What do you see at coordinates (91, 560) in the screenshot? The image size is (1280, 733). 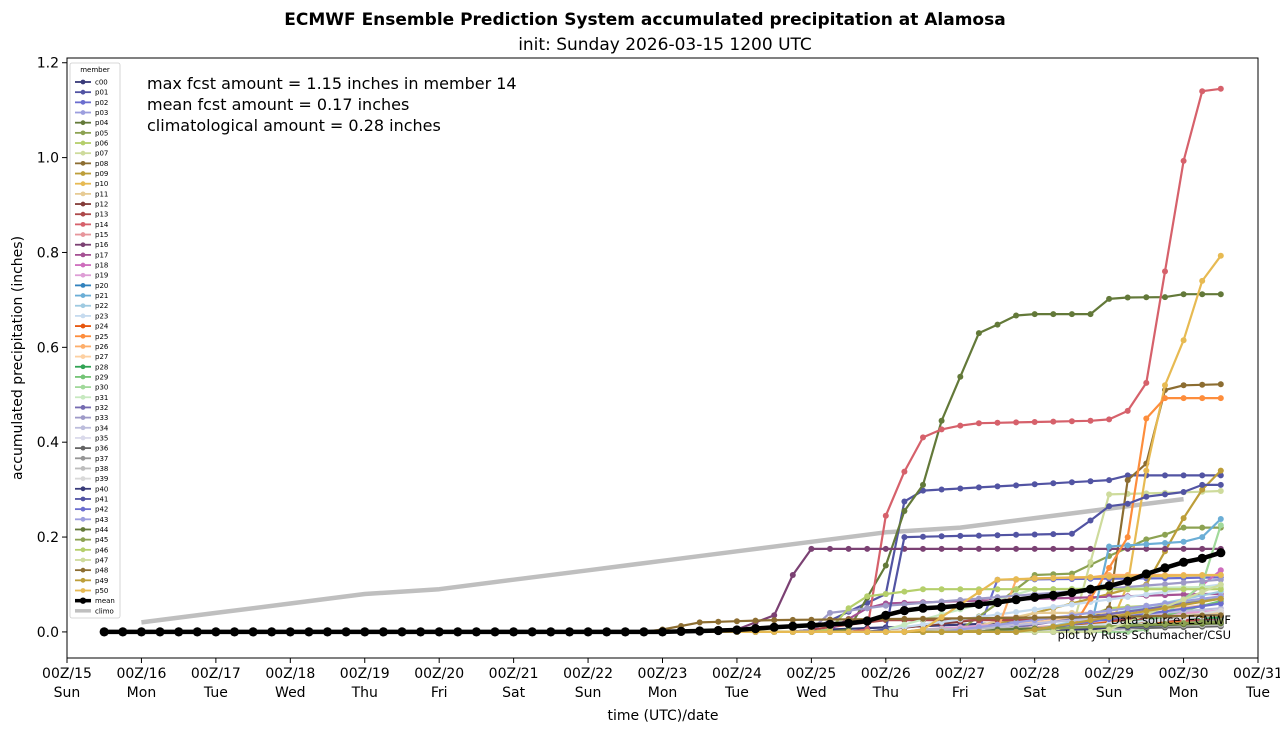 I see `legend-entry-p47: p47` at bounding box center [91, 560].